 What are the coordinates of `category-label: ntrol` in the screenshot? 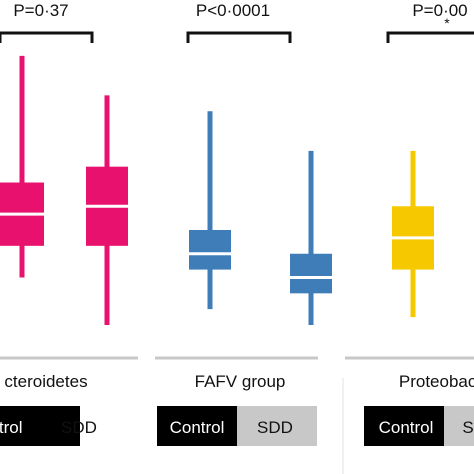 It's located at (11, 427).